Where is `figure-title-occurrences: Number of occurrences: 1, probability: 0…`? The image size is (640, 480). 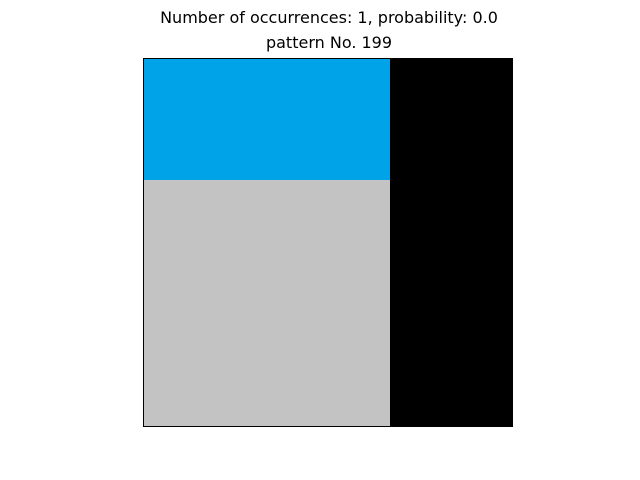
figure-title-occurrences: Number of occurrences: 1, probability: 0… is located at coordinates (329, 17).